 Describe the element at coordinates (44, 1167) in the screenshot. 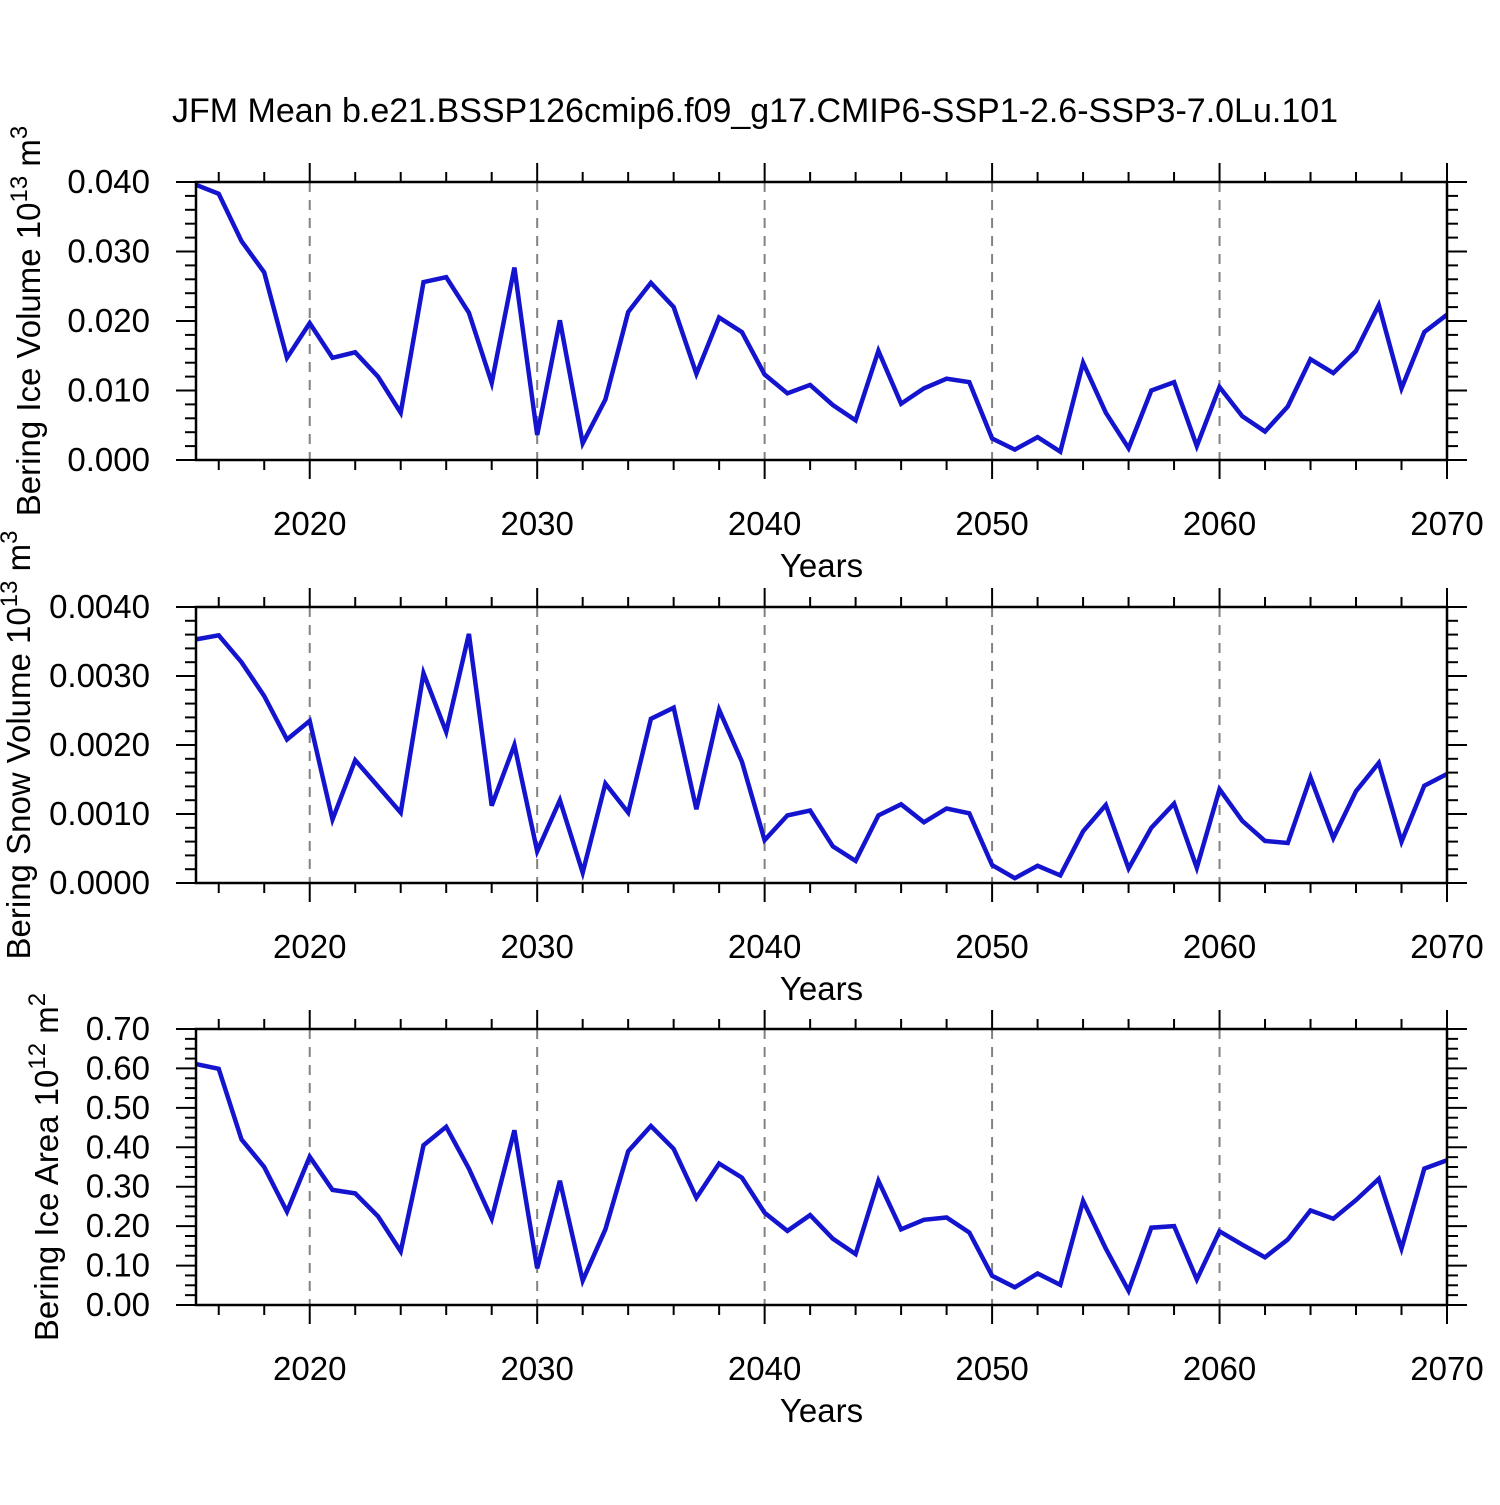

I see `y-axis-title: Bering Ice Area 1012 m2` at that location.